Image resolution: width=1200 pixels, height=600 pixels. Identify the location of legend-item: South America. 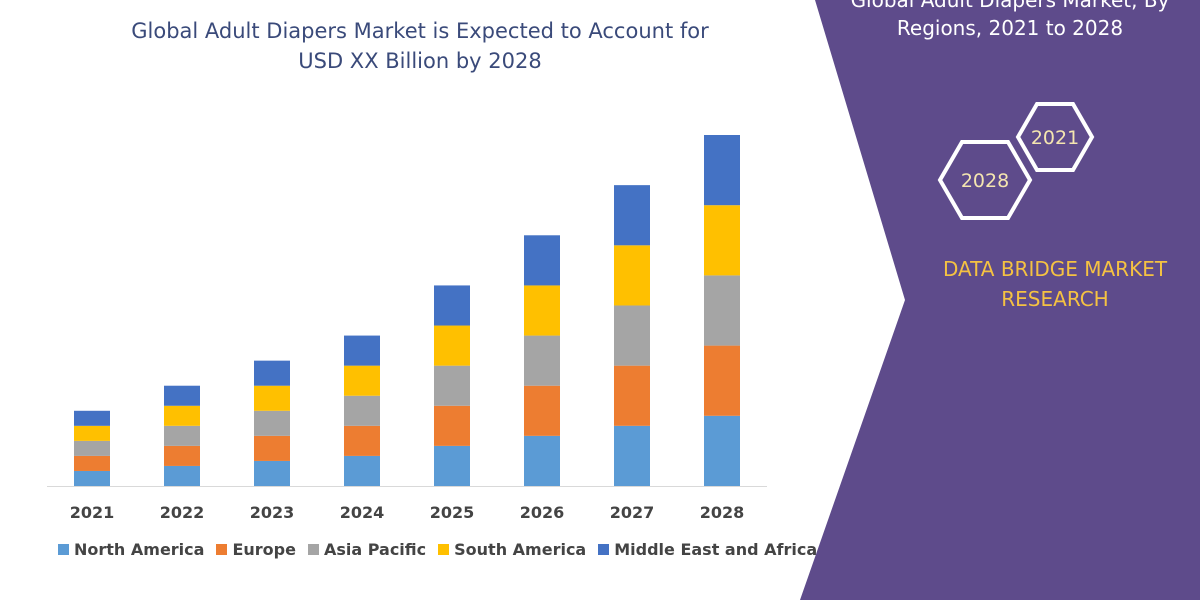
(512, 549).